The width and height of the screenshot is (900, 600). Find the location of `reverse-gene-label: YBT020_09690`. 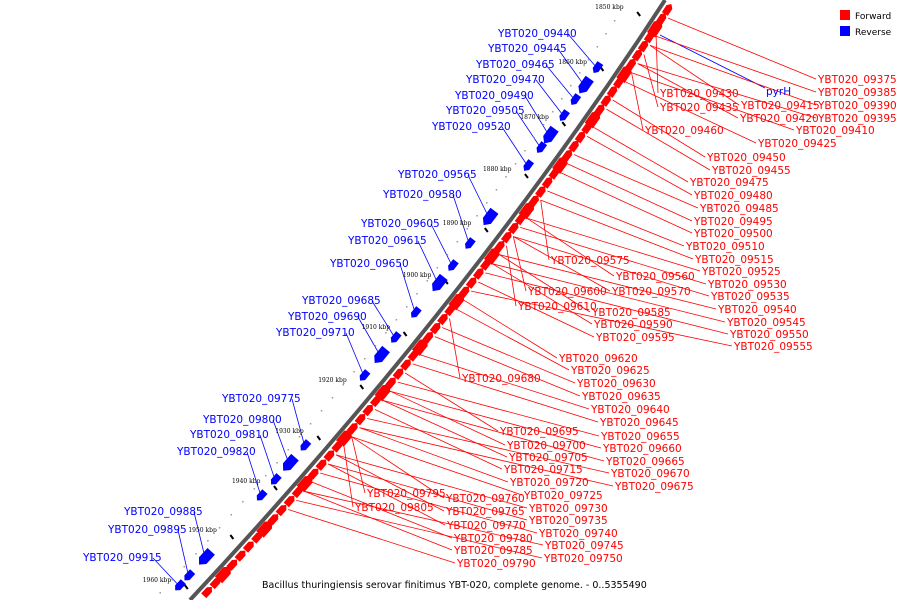

reverse-gene-label: YBT020_09690 is located at coordinates (327, 317).